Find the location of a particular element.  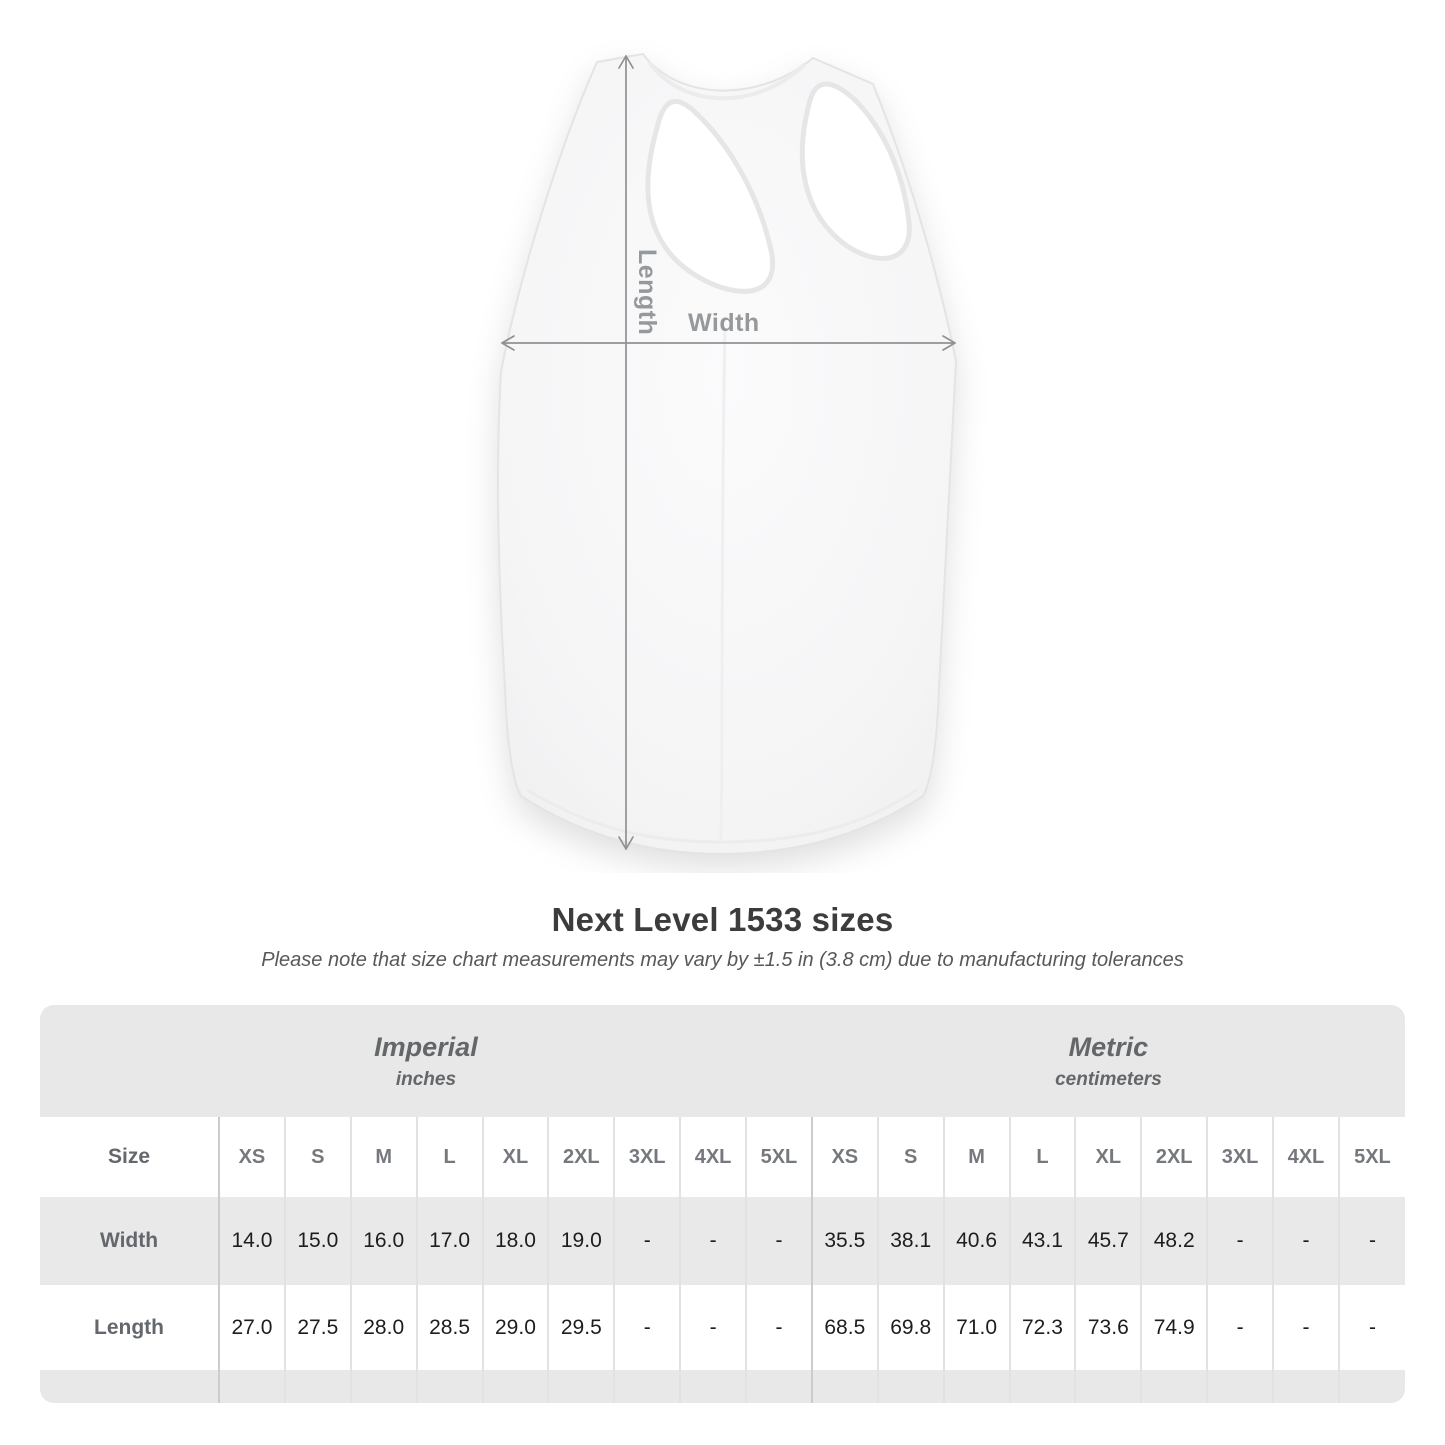

measurement-cell: 38.1 is located at coordinates (910, 1241).